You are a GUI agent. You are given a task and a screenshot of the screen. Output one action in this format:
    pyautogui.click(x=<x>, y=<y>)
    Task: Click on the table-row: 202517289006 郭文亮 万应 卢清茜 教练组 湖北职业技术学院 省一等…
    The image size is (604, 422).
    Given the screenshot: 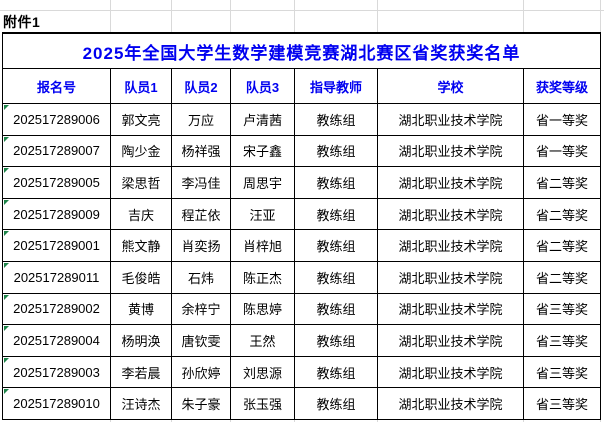 What is the action you would take?
    pyautogui.click(x=302, y=119)
    